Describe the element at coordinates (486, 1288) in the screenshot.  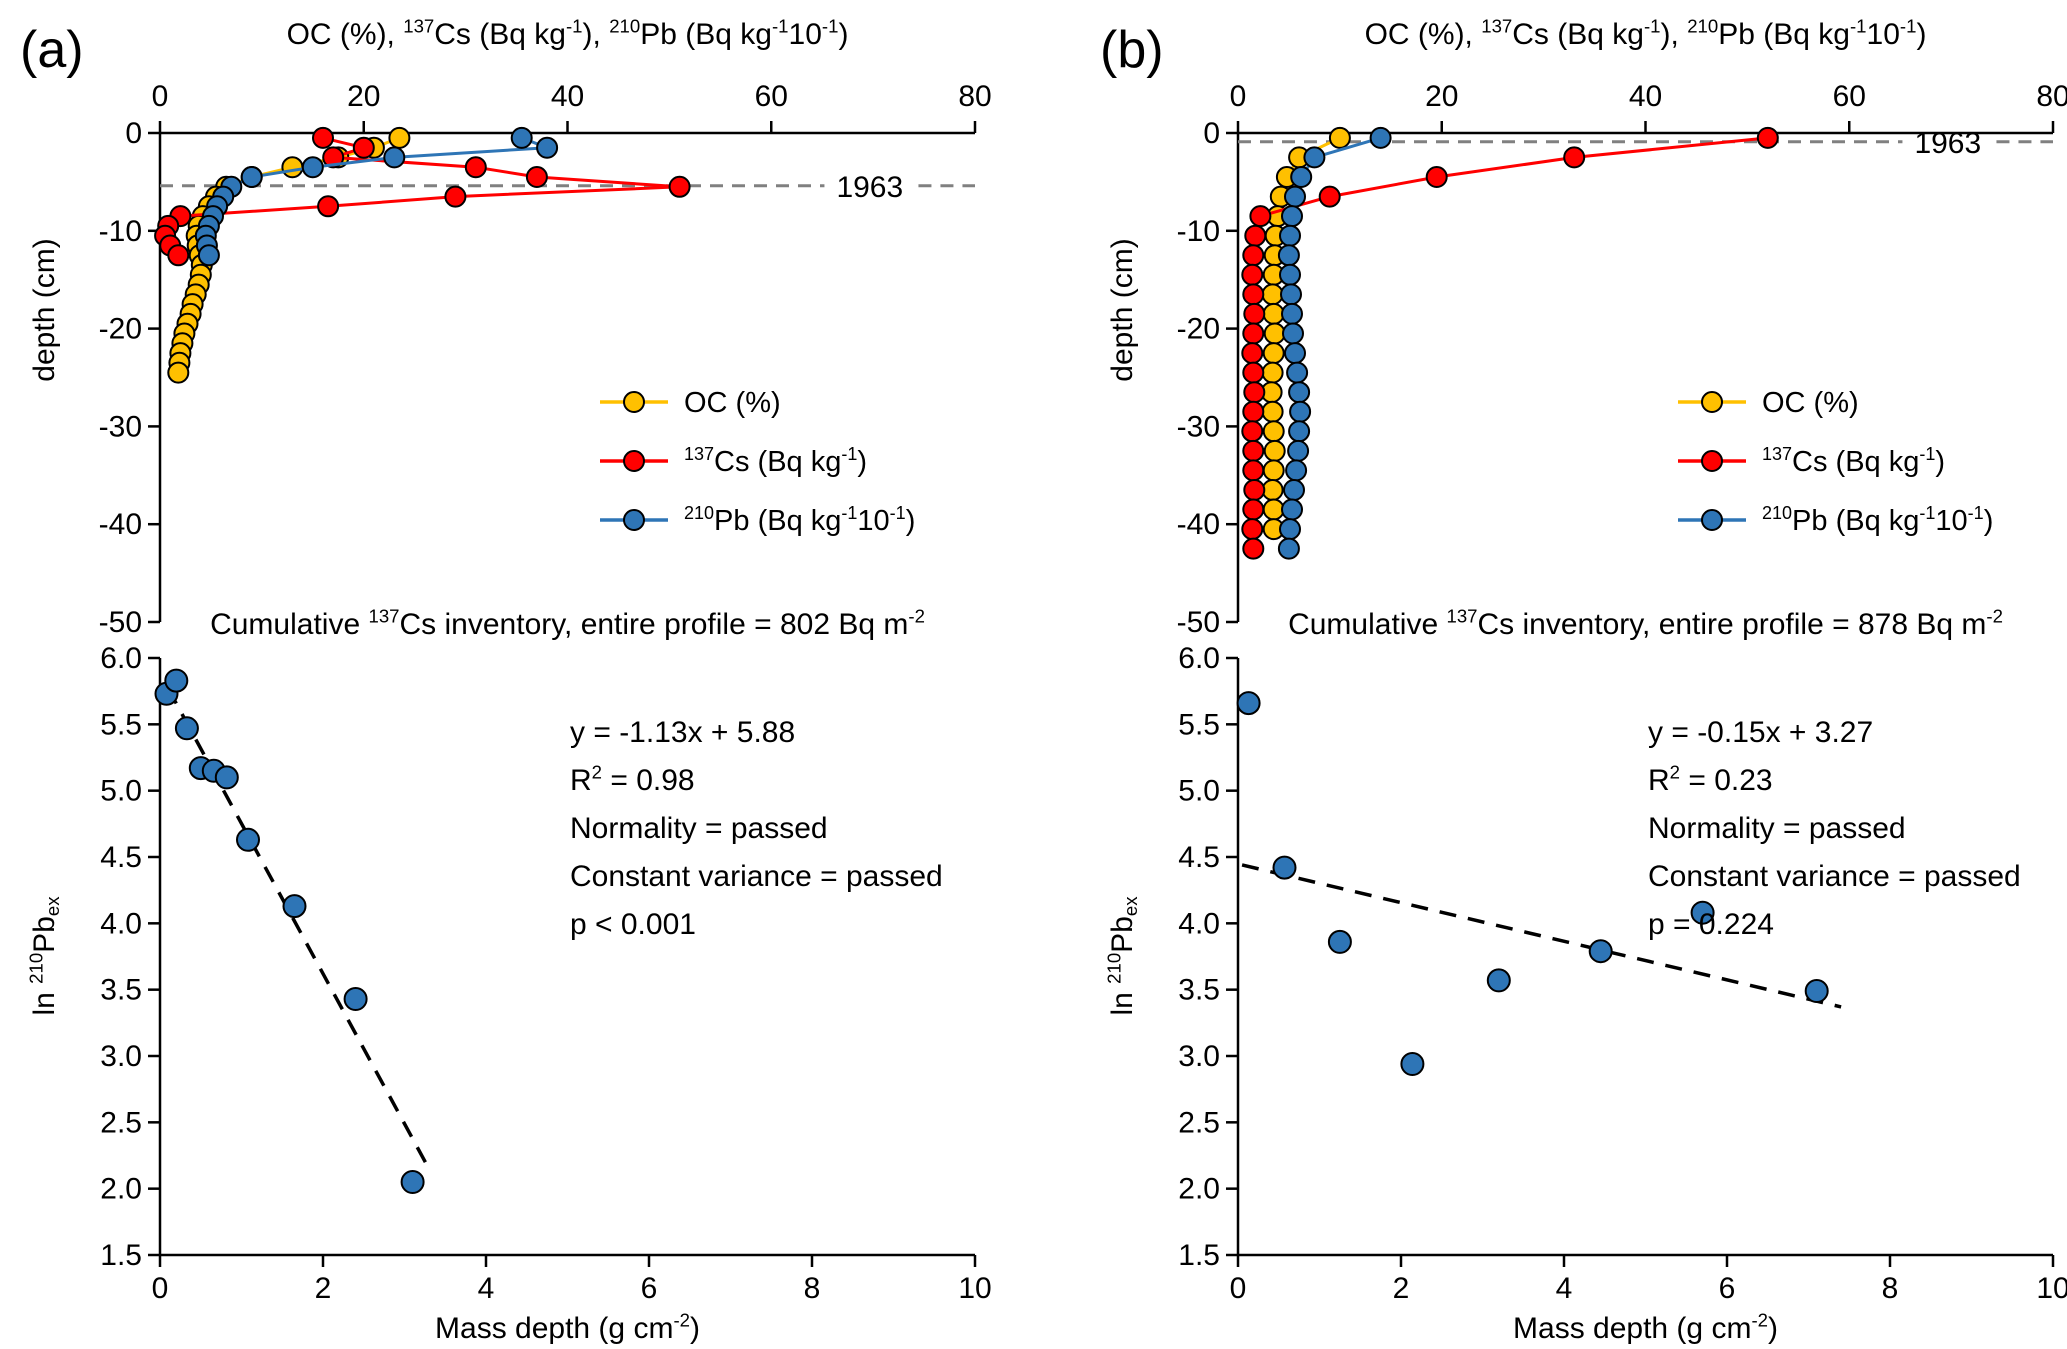
I see `x-tick-label: 4` at that location.